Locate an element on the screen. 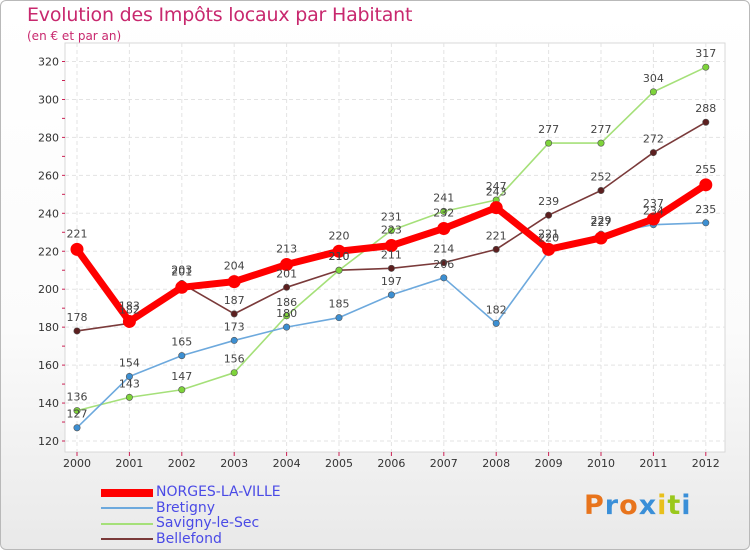 Image resolution: width=750 pixels, height=550 pixels. data-label: 227 is located at coordinates (601, 222).